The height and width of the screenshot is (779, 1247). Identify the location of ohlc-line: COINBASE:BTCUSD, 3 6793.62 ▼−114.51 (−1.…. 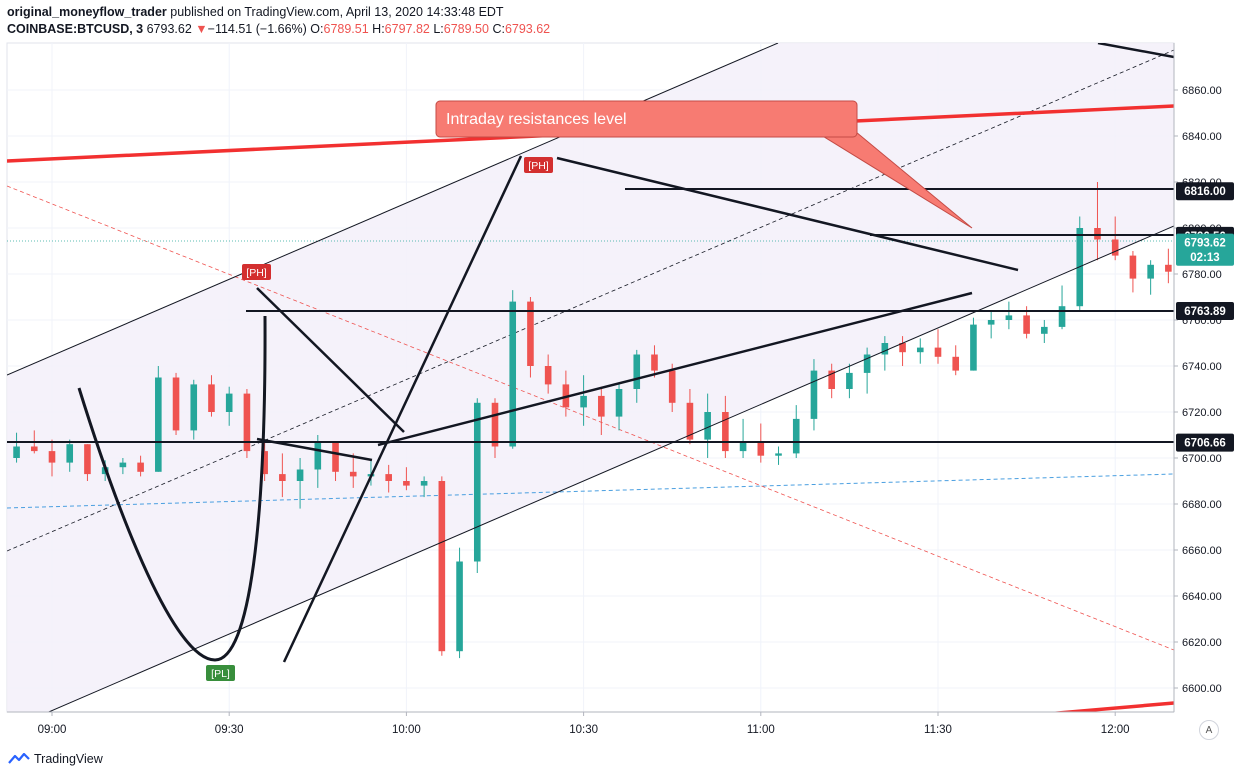
(278, 29).